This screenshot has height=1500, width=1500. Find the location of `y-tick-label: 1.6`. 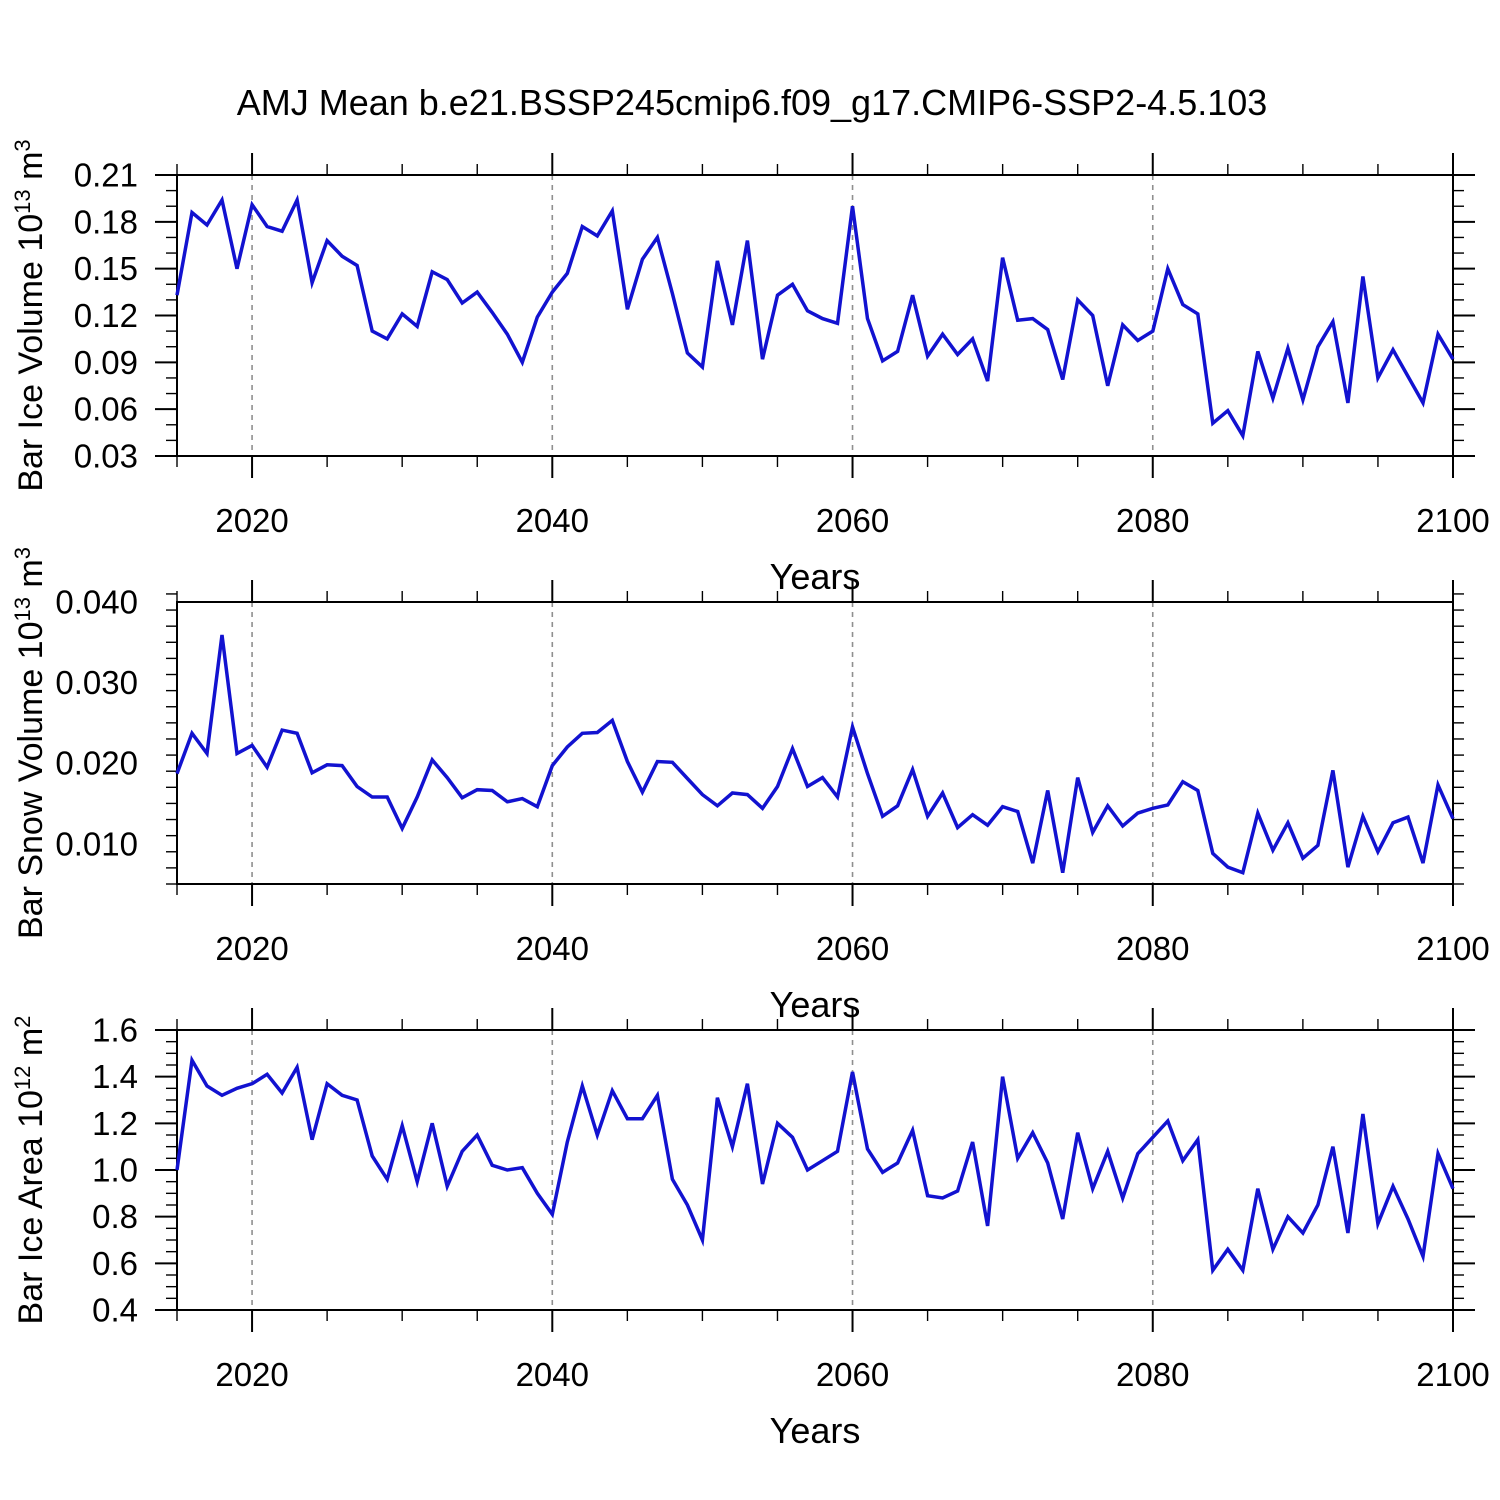

y-tick-label: 1.6 is located at coordinates (115, 1030).